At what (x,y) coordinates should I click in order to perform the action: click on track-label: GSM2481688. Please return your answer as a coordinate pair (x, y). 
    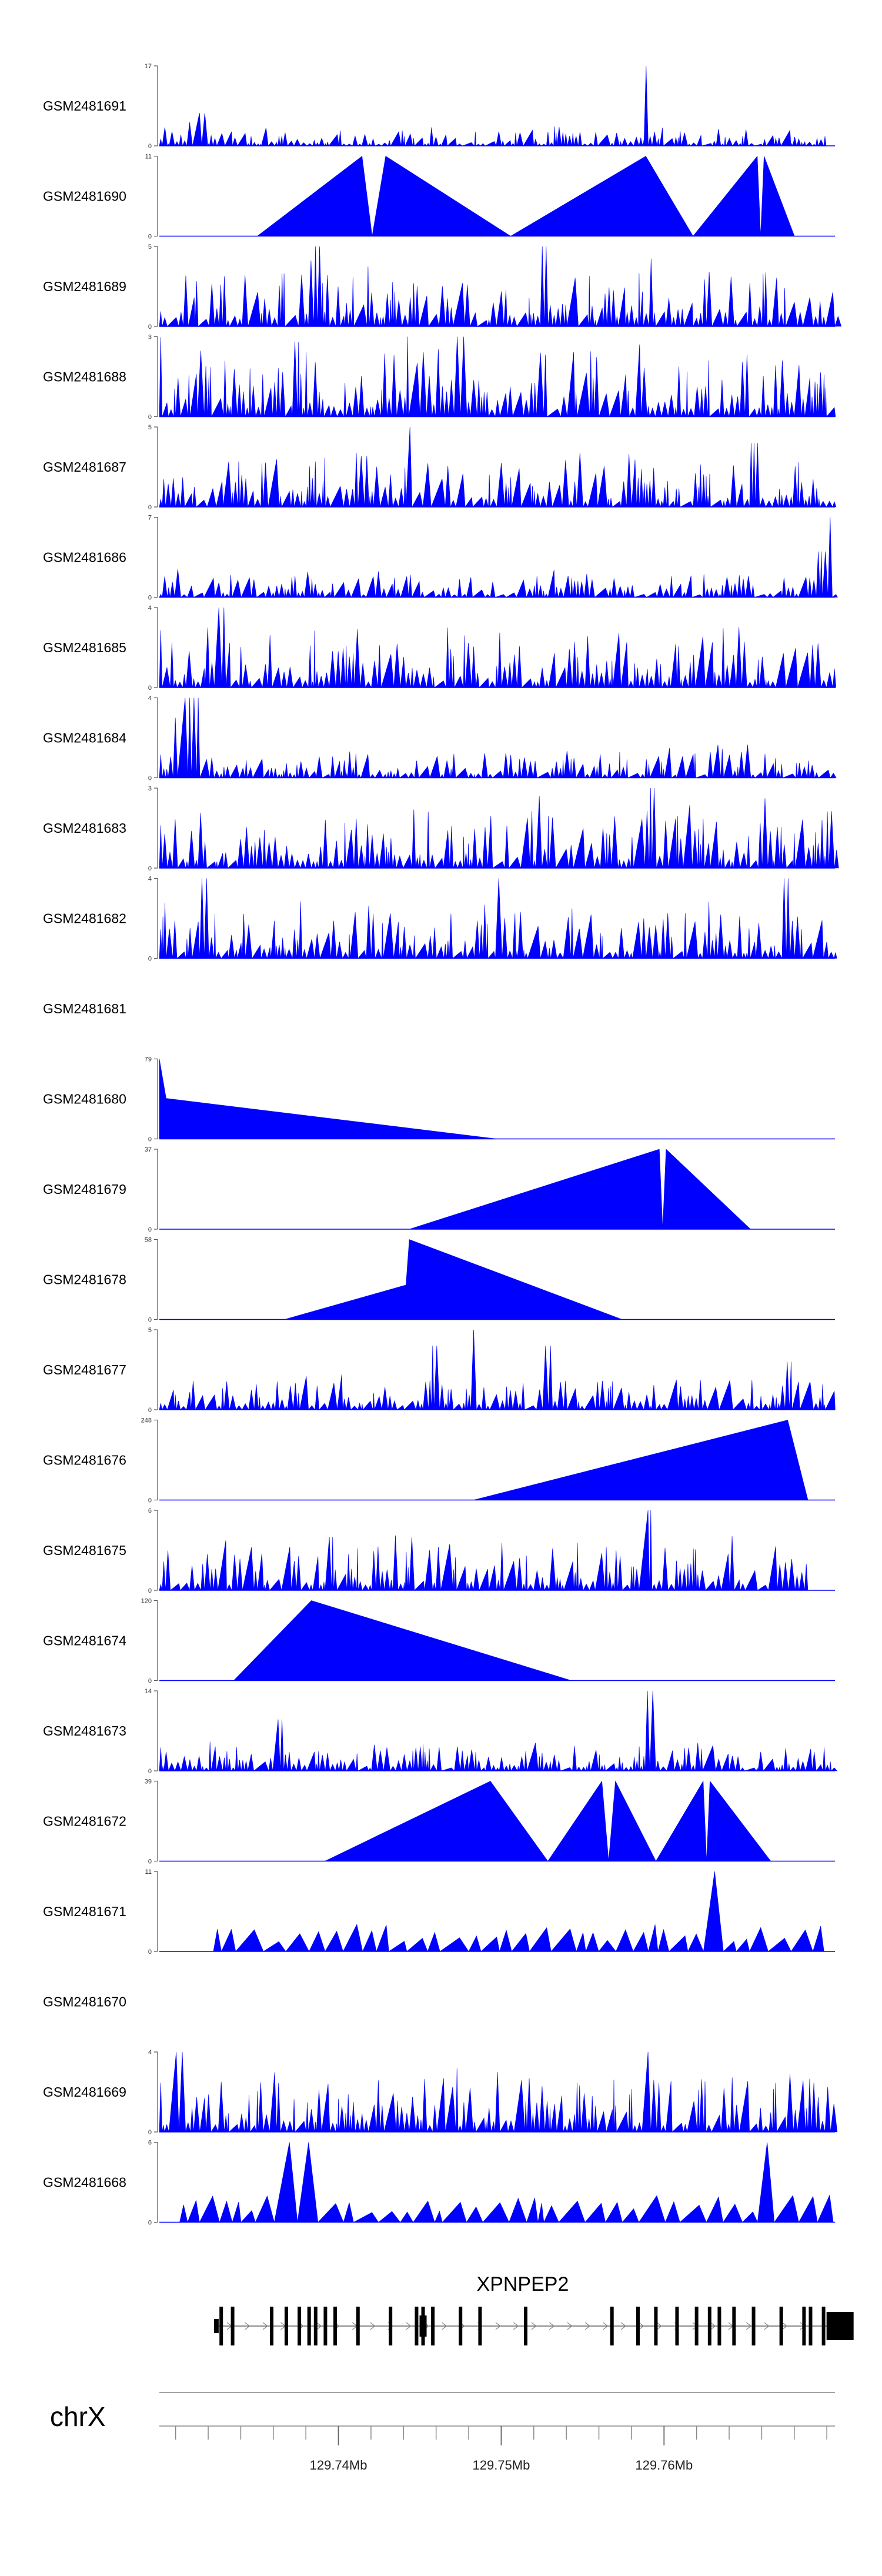
    Looking at the image, I should click on (84, 377).